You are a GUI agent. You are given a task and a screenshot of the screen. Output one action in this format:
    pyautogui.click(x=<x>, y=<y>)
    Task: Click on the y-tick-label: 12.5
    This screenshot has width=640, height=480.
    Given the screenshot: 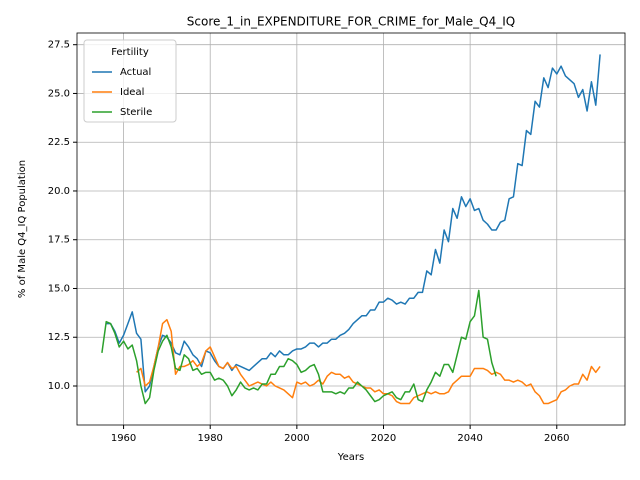 What is the action you would take?
    pyautogui.click(x=59, y=337)
    